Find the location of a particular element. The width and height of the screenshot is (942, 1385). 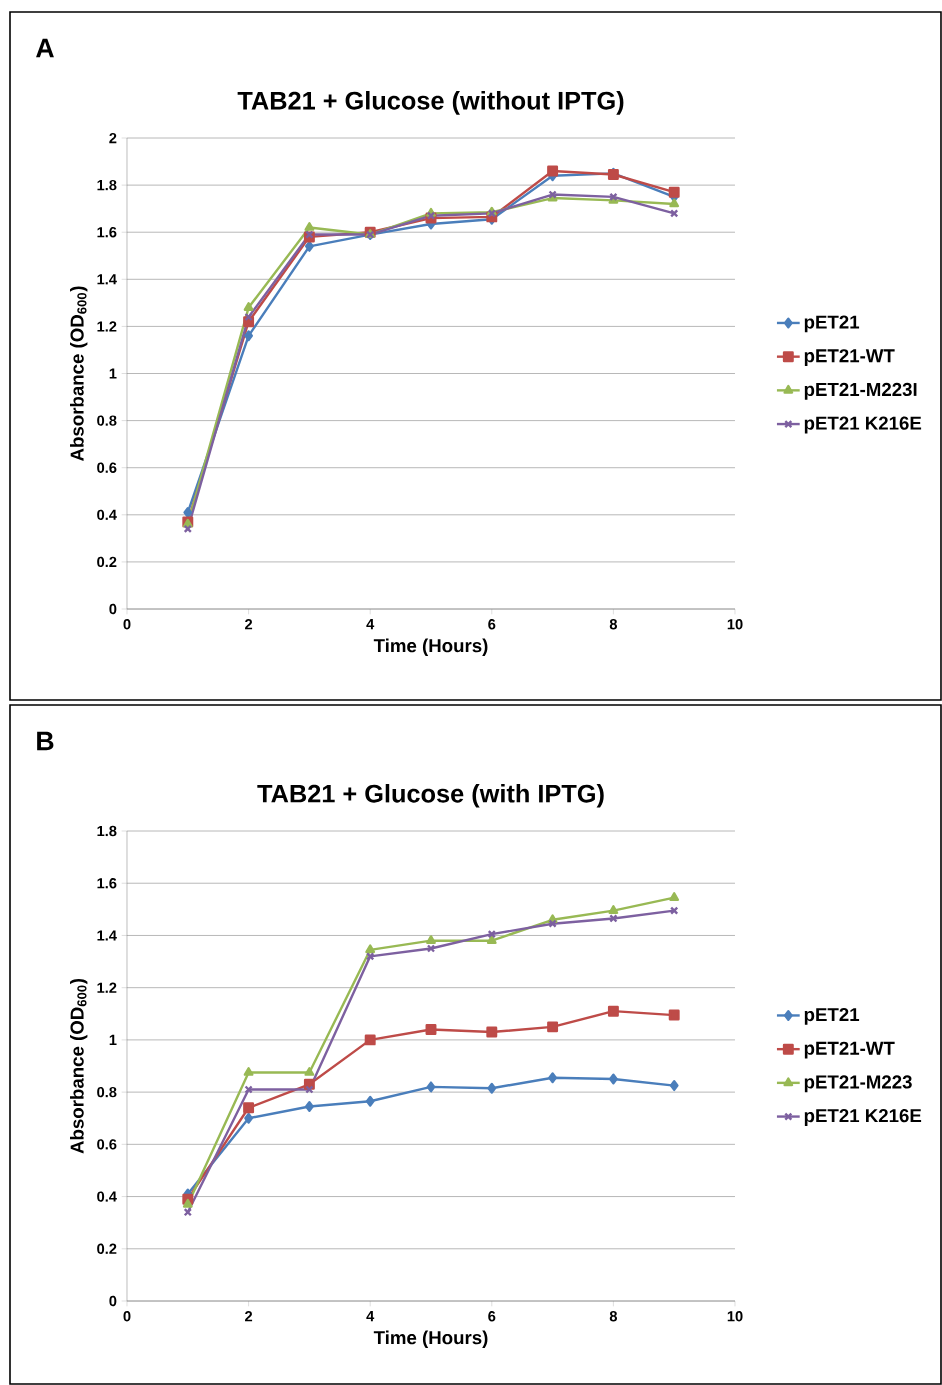

y-tick-label: 2 is located at coordinates (113, 138).